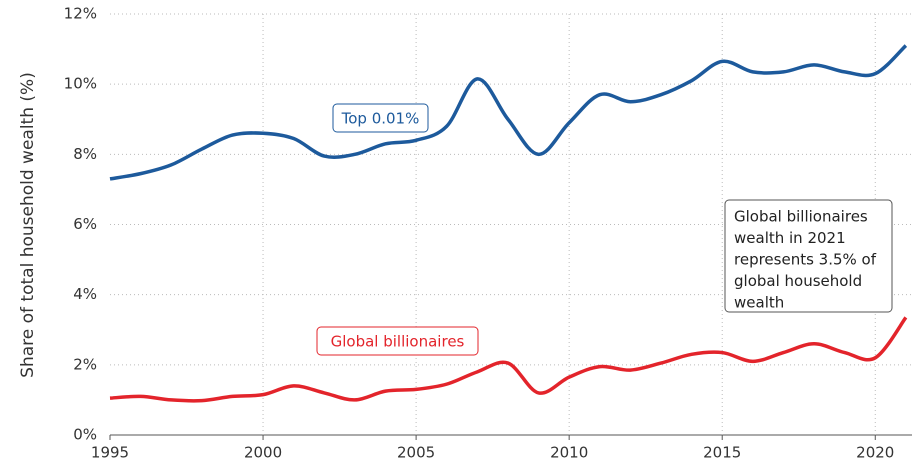  Describe the element at coordinates (798, 281) in the screenshot. I see `annotation-text: global household` at that location.